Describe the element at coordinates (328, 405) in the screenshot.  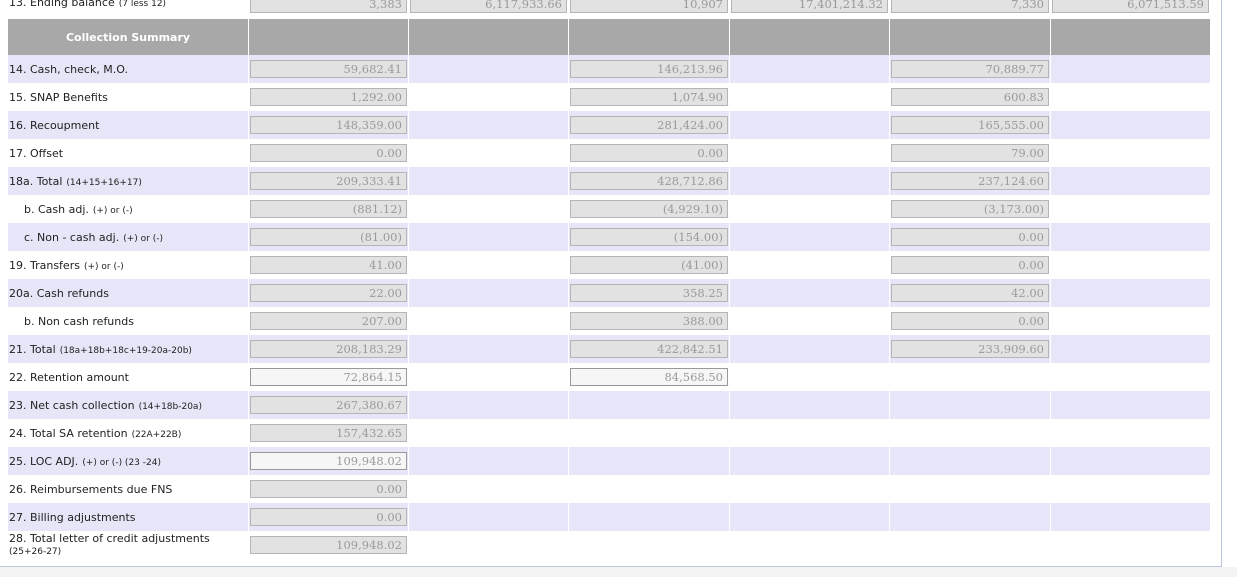
I see `value-field: 267,380.67` at that location.